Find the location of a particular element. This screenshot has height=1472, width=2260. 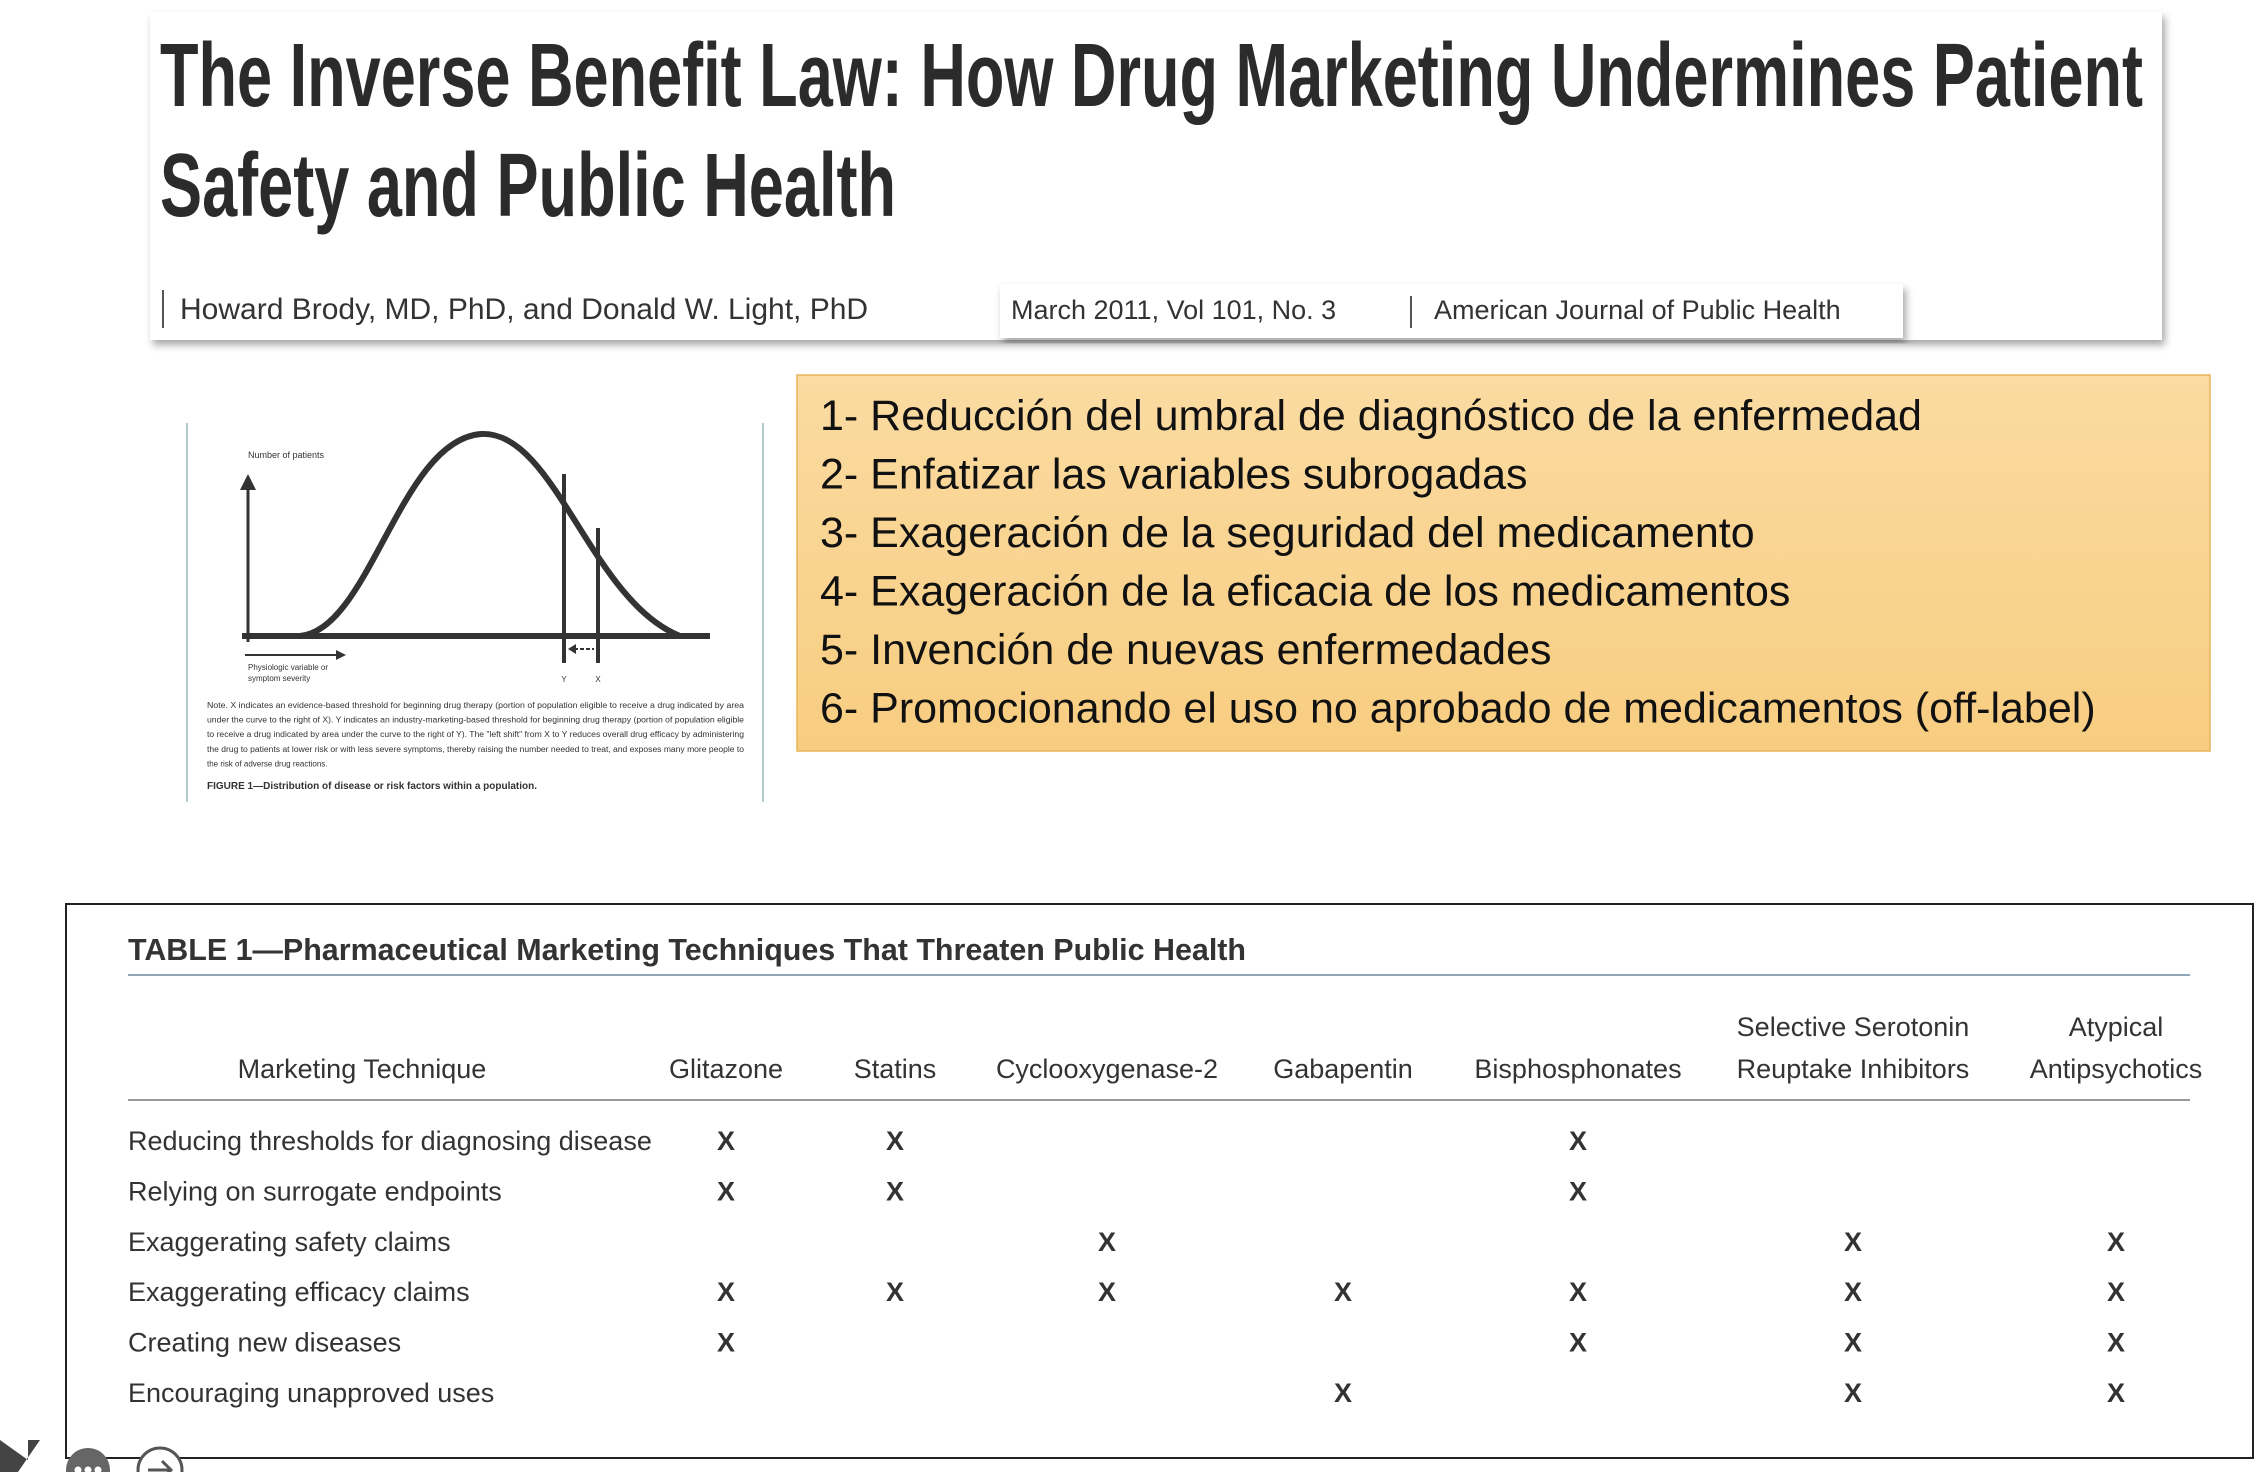

column-header: Gabapentin is located at coordinates (1343, 1069).